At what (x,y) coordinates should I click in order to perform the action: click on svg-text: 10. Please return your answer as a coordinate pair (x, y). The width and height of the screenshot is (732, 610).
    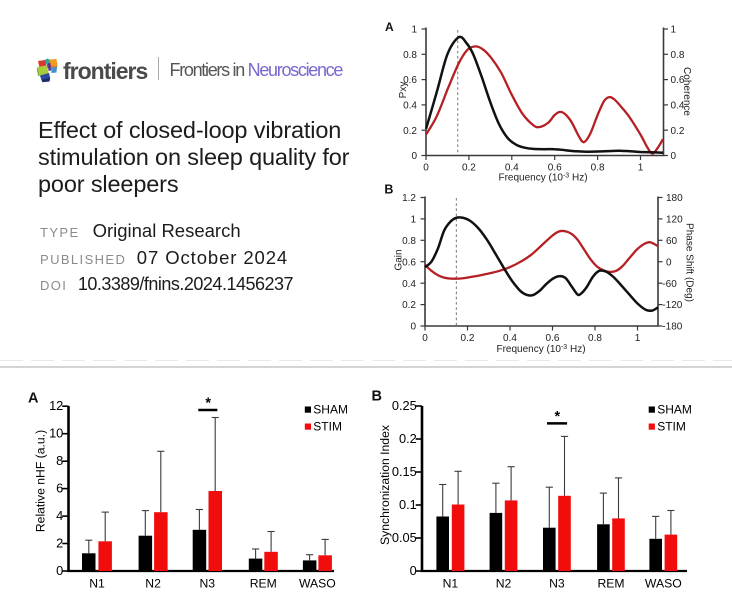
    Looking at the image, I should click on (56, 433).